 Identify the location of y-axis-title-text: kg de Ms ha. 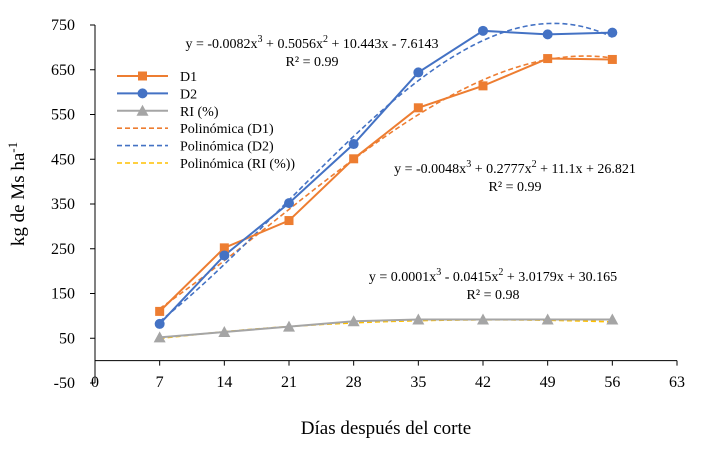
(18, 199).